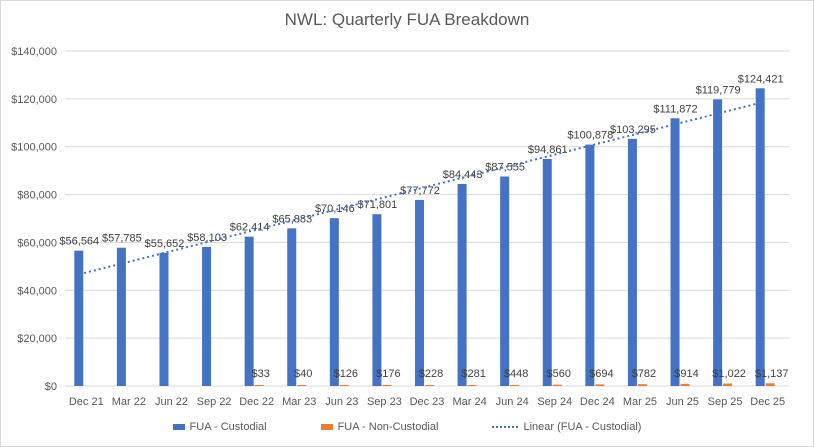 This screenshot has width=814, height=447. What do you see at coordinates (51, 387) in the screenshot?
I see `y-tick-label: $0` at bounding box center [51, 387].